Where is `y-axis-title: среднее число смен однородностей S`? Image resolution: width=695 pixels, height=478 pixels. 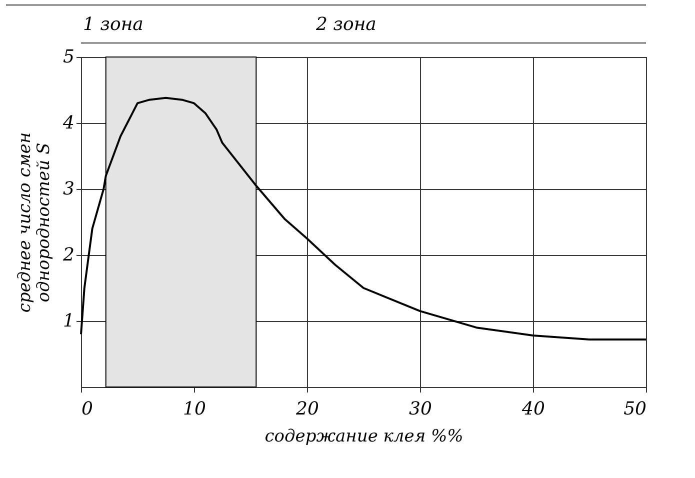 y-axis-title: среднее число смен однородностей S is located at coordinates (34, 222).